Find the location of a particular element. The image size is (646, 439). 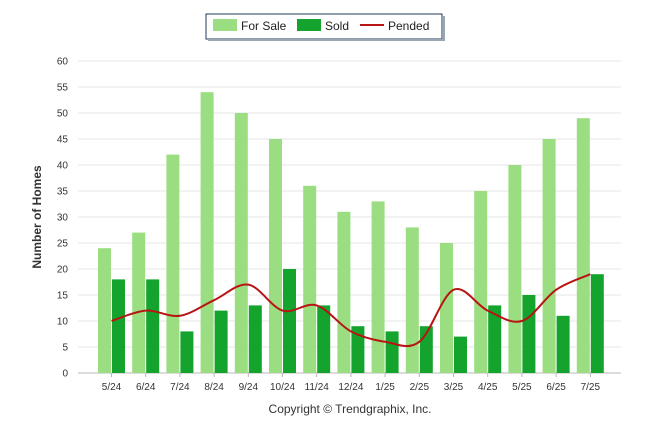

y-tick-label: 35 is located at coordinates (63, 192).